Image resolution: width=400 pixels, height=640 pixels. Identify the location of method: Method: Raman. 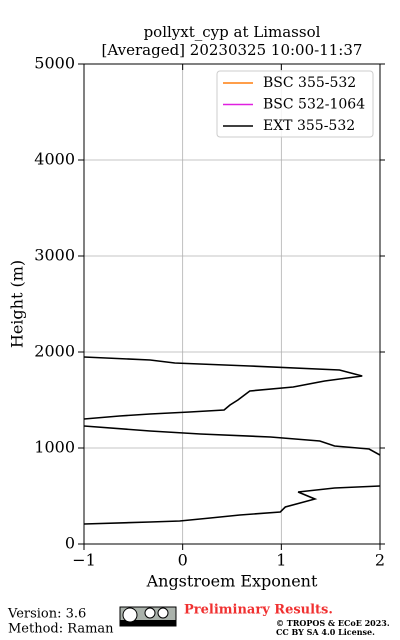
(61, 629).